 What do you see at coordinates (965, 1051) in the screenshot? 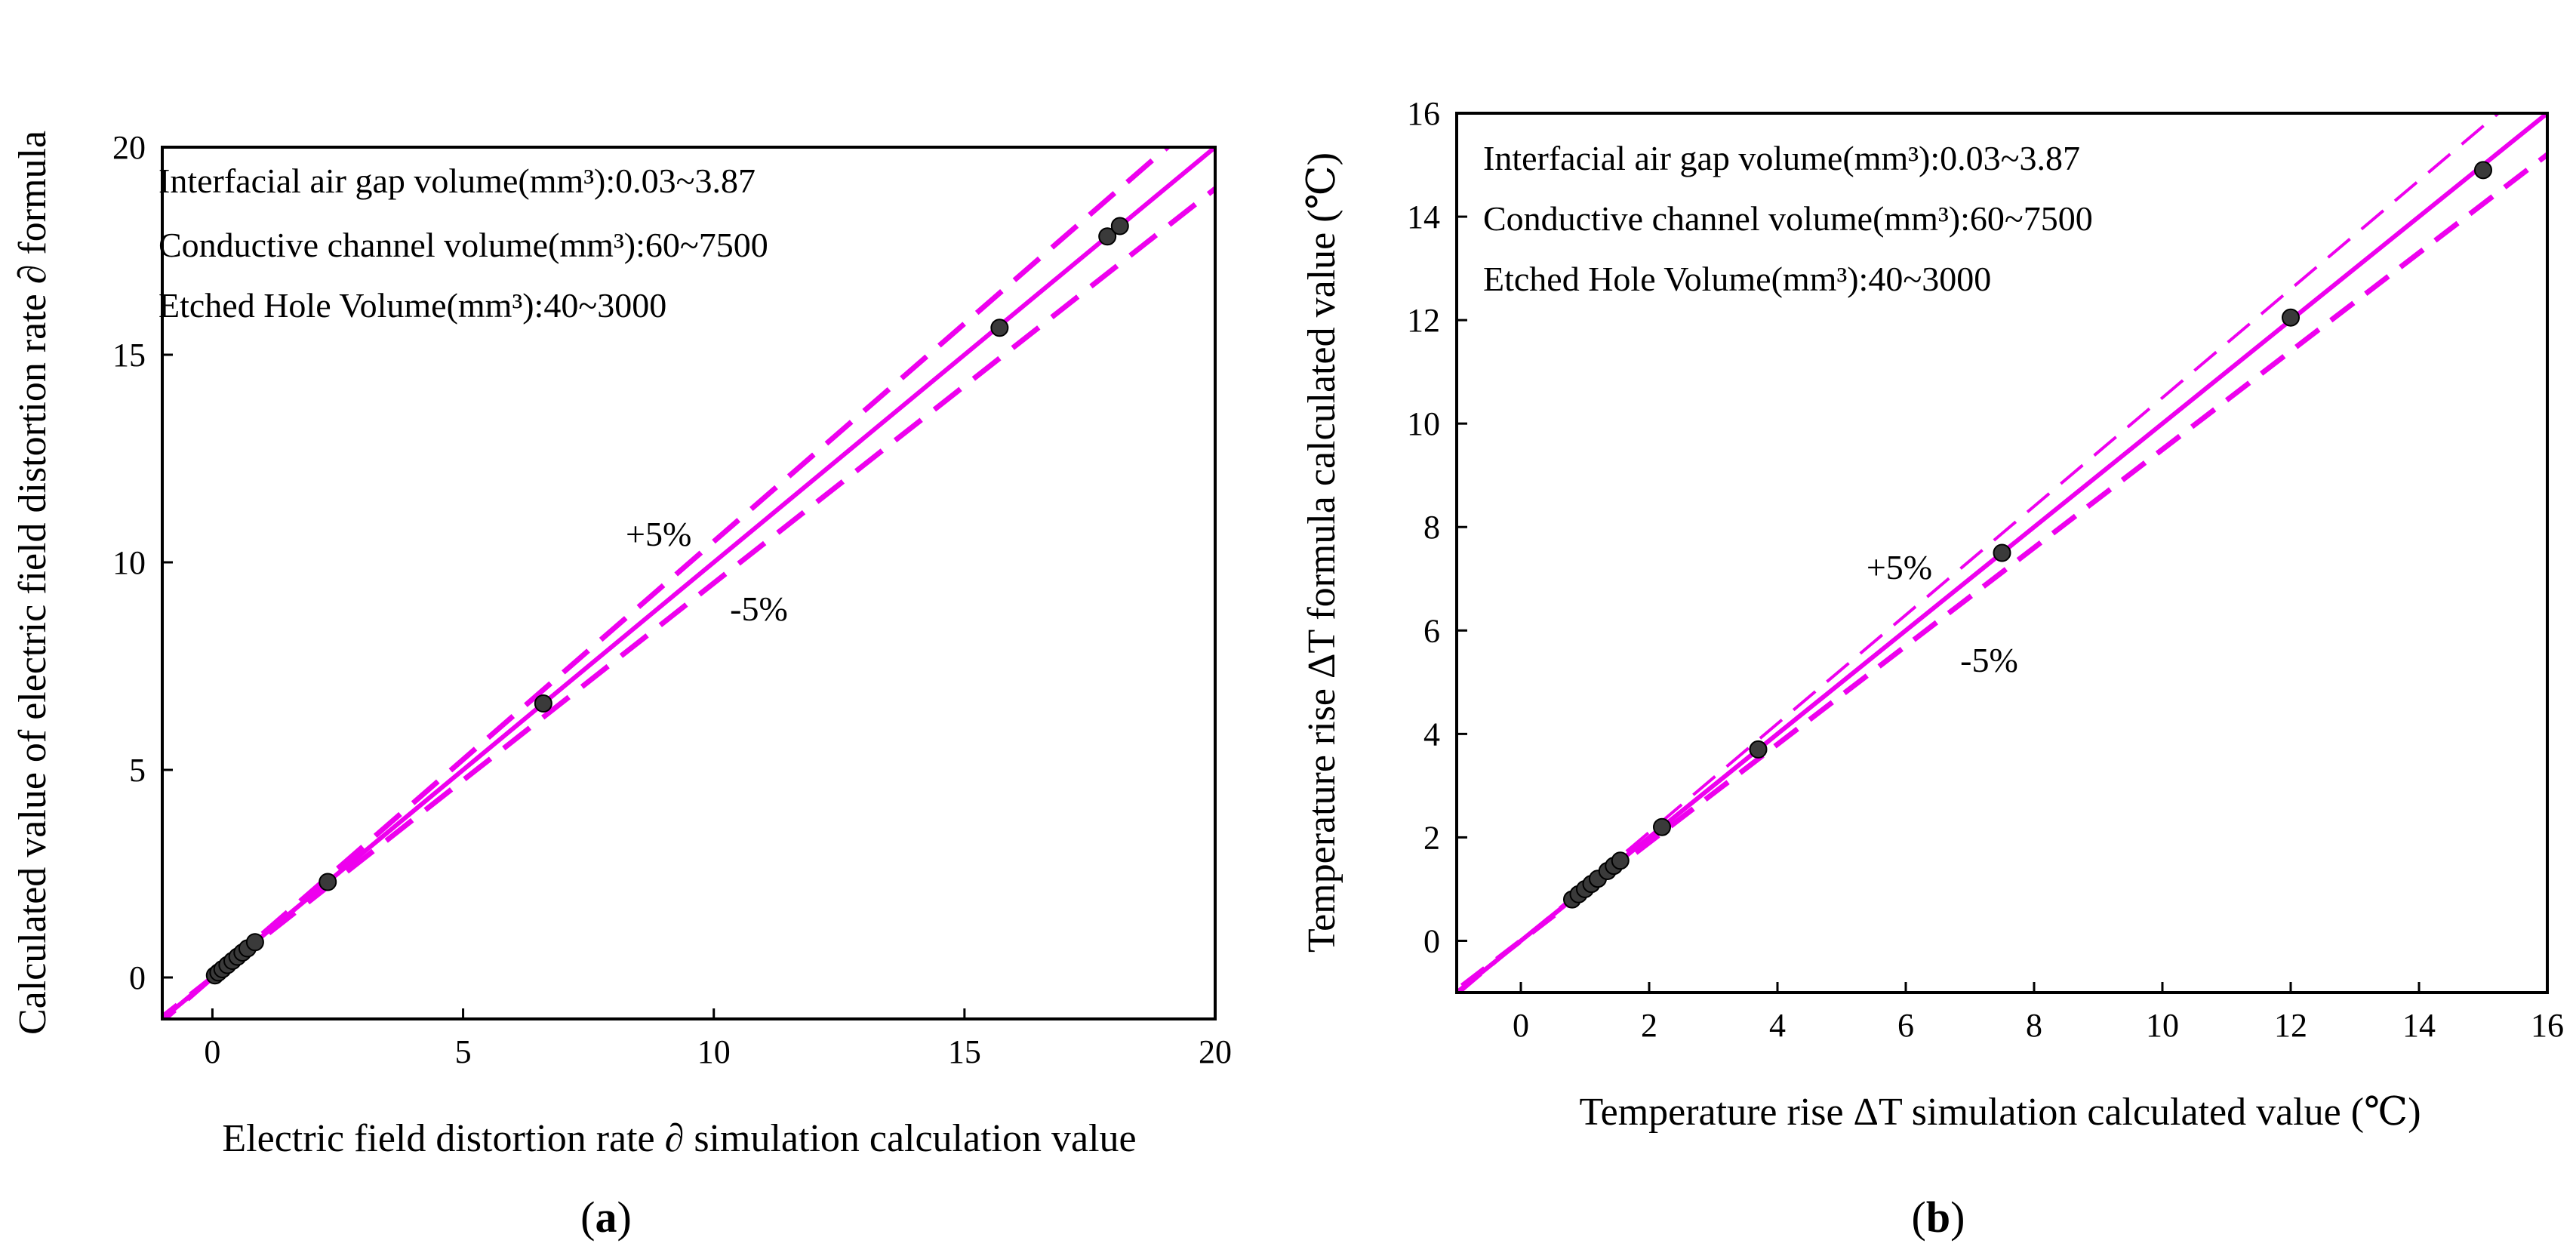
I see `x-tick-label: 15` at bounding box center [965, 1051].